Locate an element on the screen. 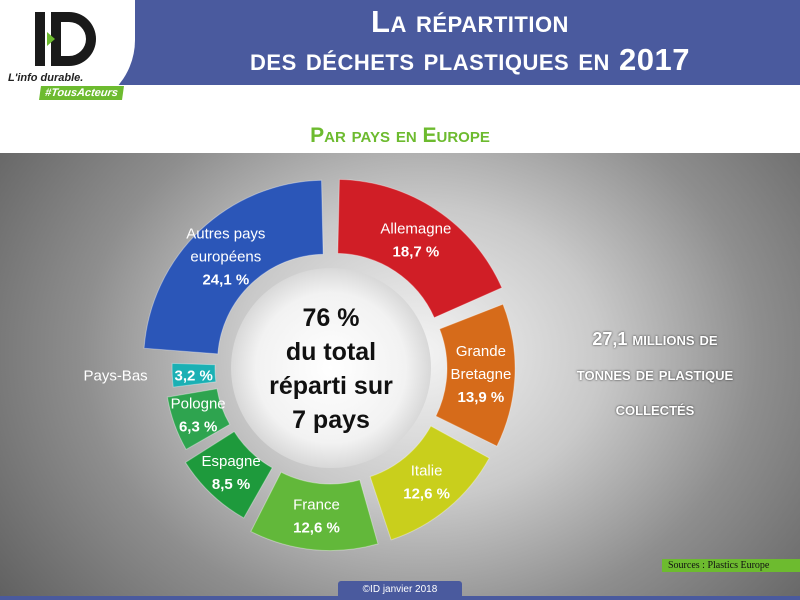 The height and width of the screenshot is (600, 800). center-text-line: réparti sur is located at coordinates (331, 386).